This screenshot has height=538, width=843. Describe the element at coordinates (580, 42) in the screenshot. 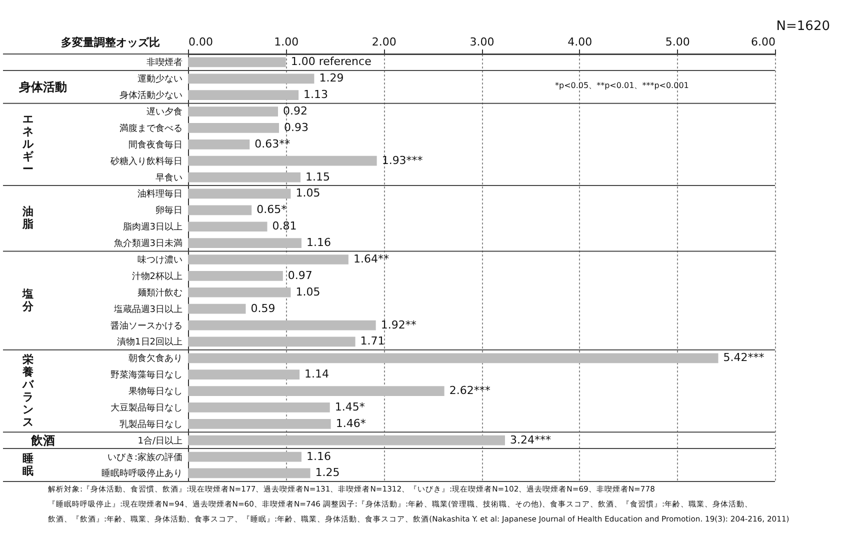

I see `x-tick-label: 4.00` at that location.